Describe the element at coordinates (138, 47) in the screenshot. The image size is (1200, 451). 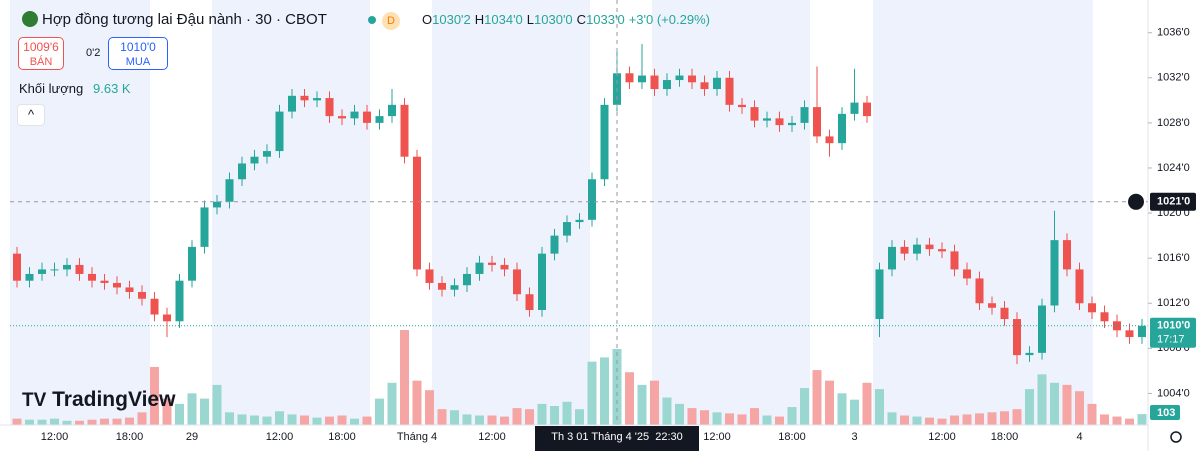
I see `buy-price: 1010'0` at that location.